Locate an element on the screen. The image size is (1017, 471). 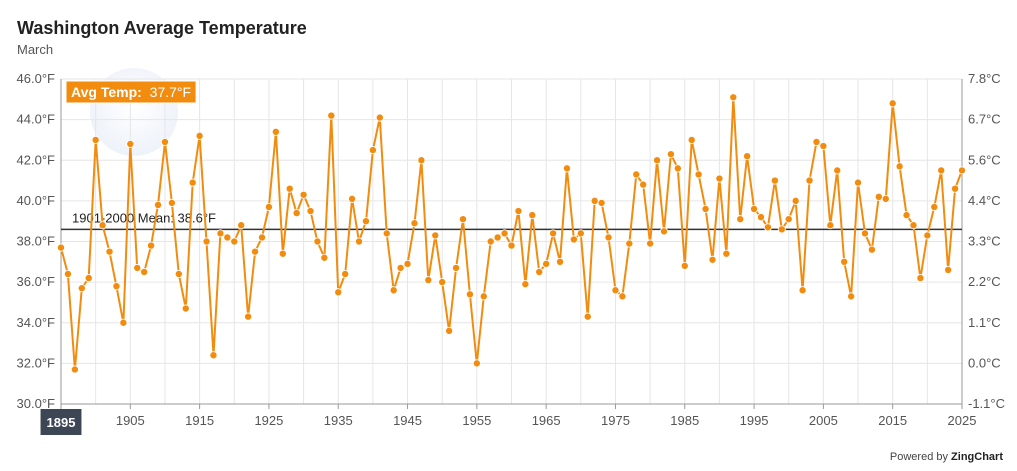
x-tick-label: 1995 is located at coordinates (754, 420).